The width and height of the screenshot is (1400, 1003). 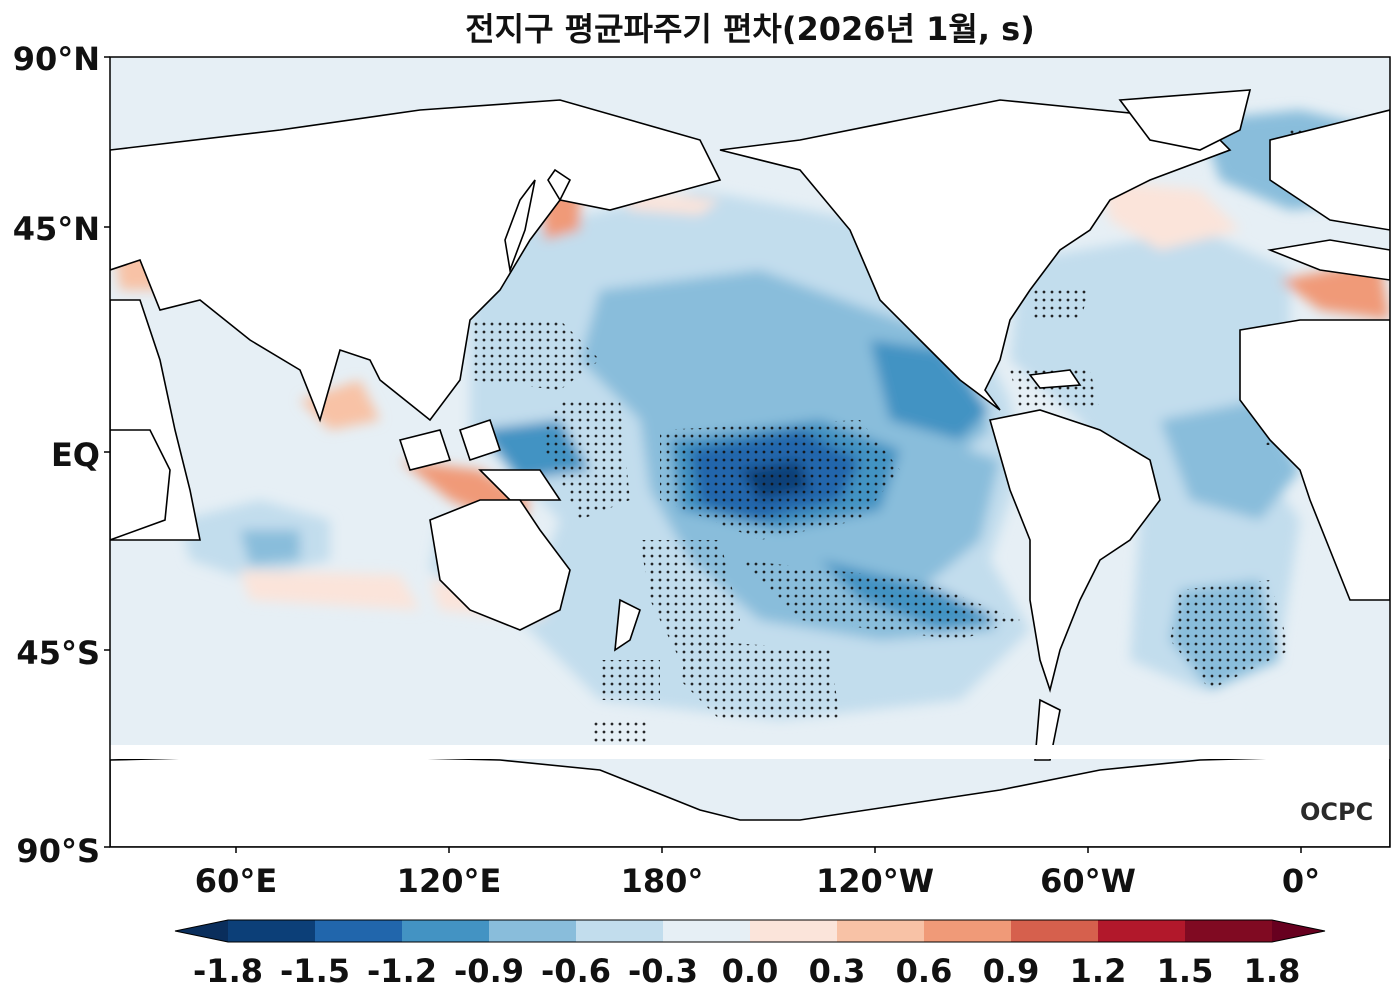 I want to click on no-data-band, so click(x=750, y=752).